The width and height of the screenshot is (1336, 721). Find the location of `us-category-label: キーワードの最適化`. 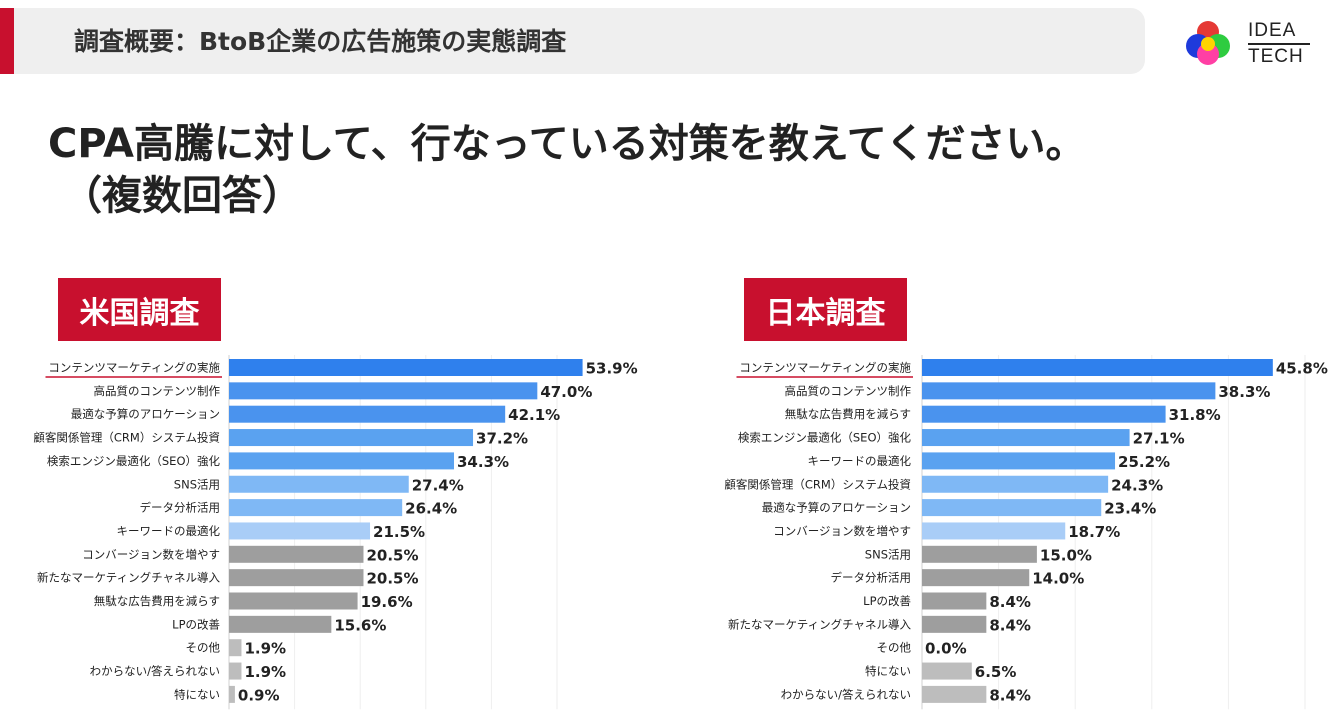

us-category-label: キーワードの最適化 is located at coordinates (169, 531).